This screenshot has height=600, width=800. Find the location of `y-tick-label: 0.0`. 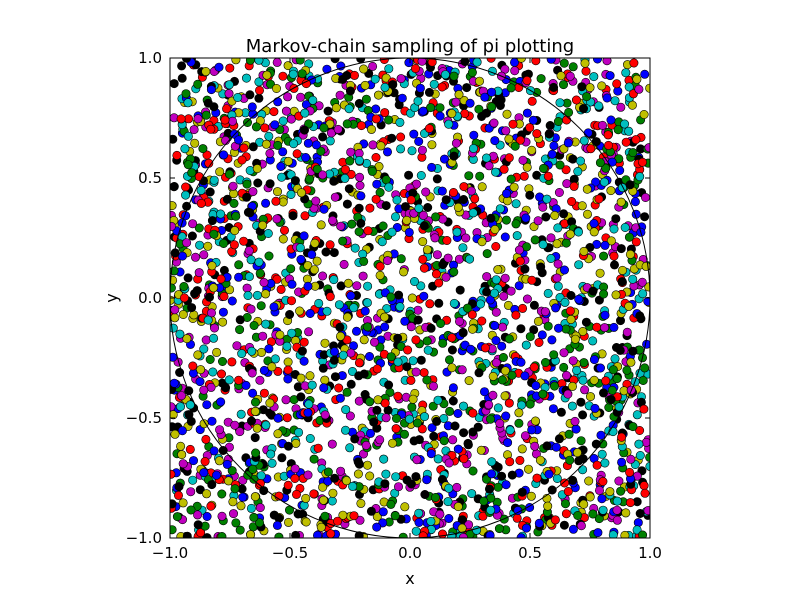

y-tick-label: 0.0 is located at coordinates (150, 298).